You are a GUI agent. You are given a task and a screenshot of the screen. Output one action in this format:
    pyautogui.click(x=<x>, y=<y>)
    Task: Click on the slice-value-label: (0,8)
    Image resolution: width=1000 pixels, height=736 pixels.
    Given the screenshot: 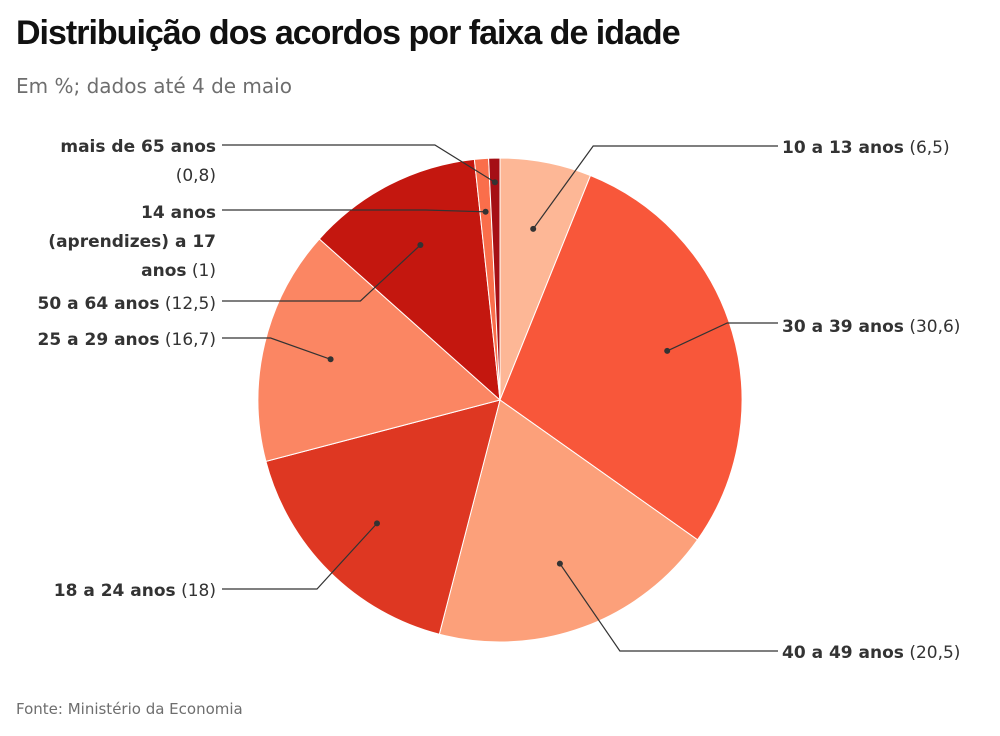 What is the action you would take?
    pyautogui.click(x=196, y=176)
    